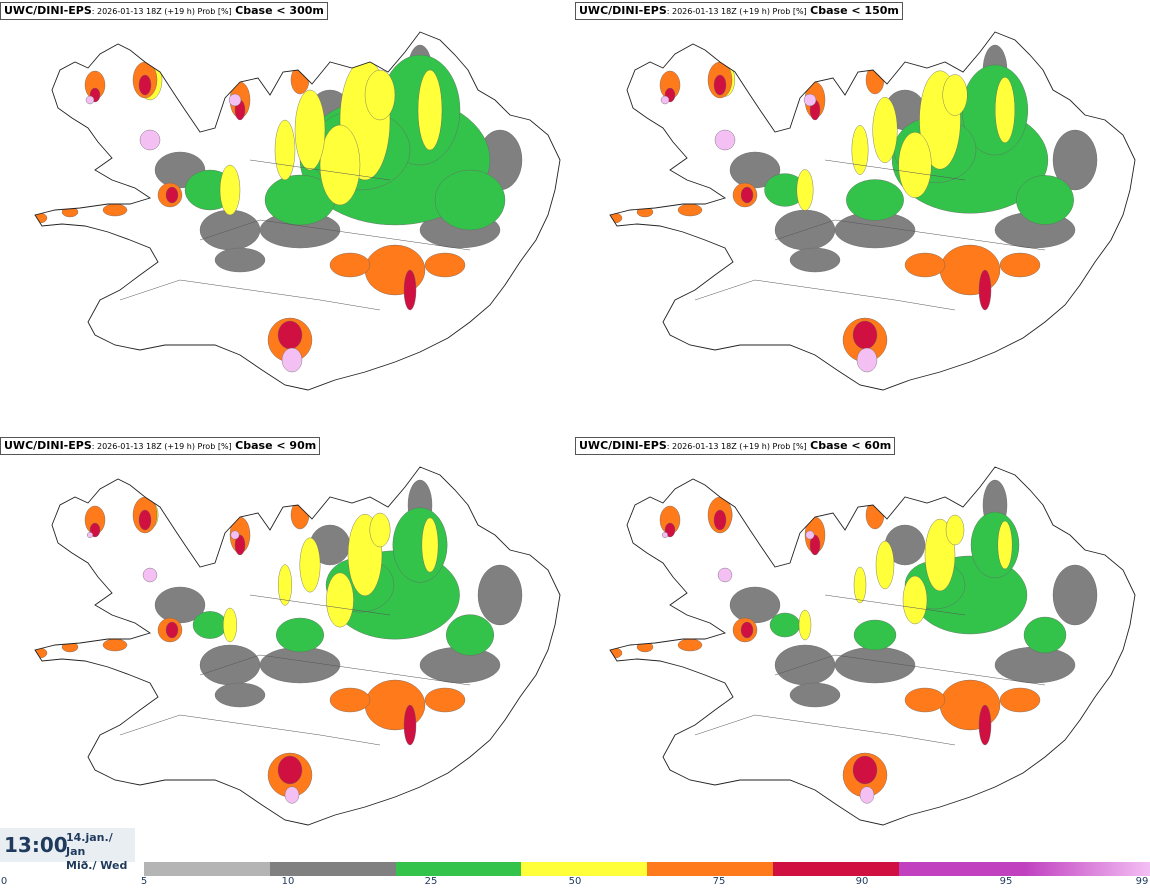  Describe the element at coordinates (1142, 881) in the screenshot. I see `colorbar-tick-label: 99` at that location.